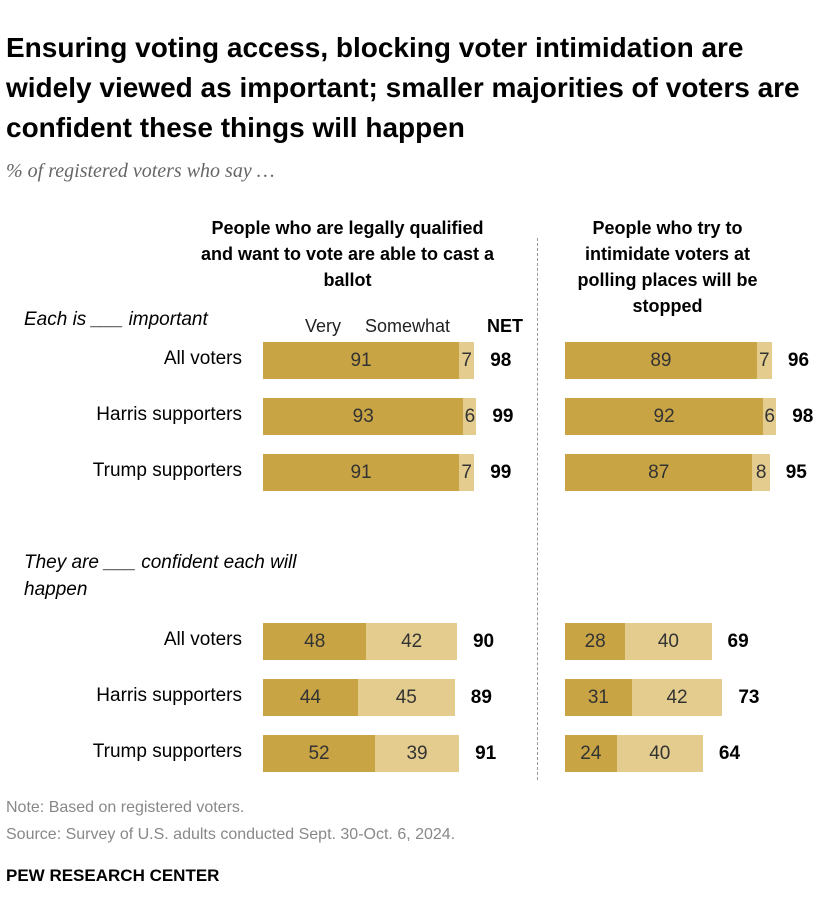 Image resolution: width=840 pixels, height=924 pixels. What do you see at coordinates (160, 576) in the screenshot?
I see `section-label: They are ___ confident each will happen` at bounding box center [160, 576].